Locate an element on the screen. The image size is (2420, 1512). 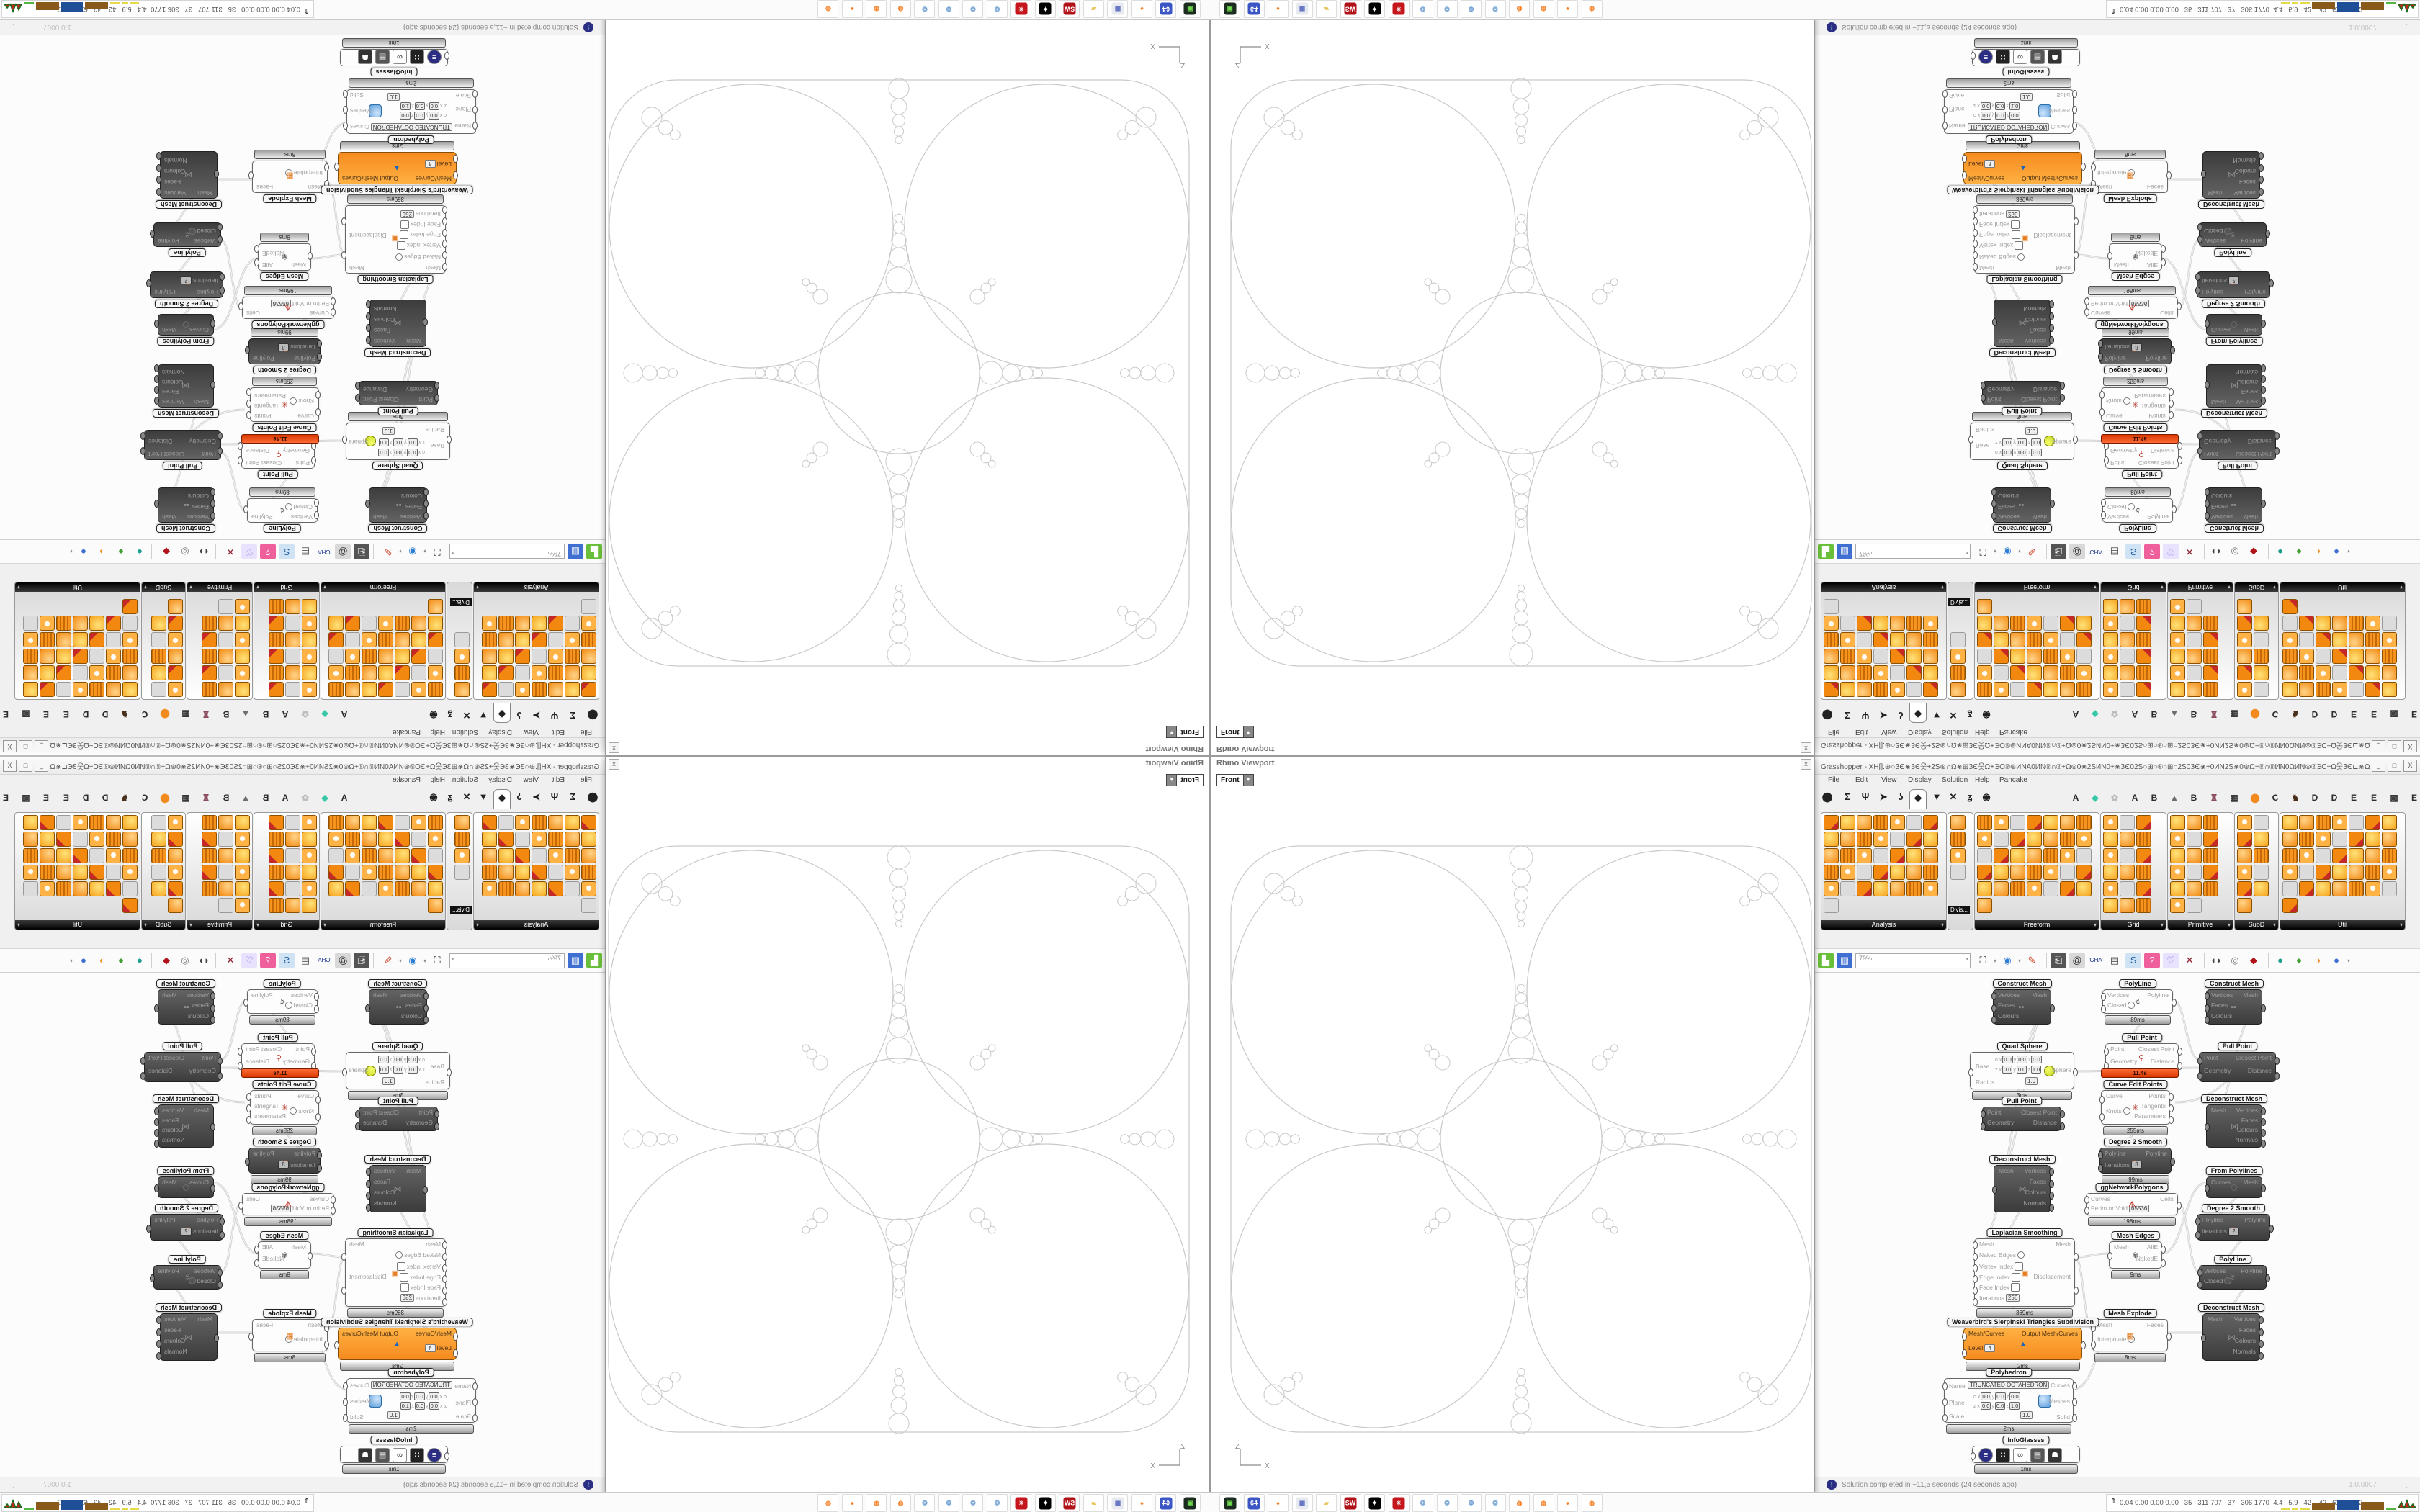
component-pull-point-right: Point Geometry Closest Point Distance is located at coordinates (181, 1067).